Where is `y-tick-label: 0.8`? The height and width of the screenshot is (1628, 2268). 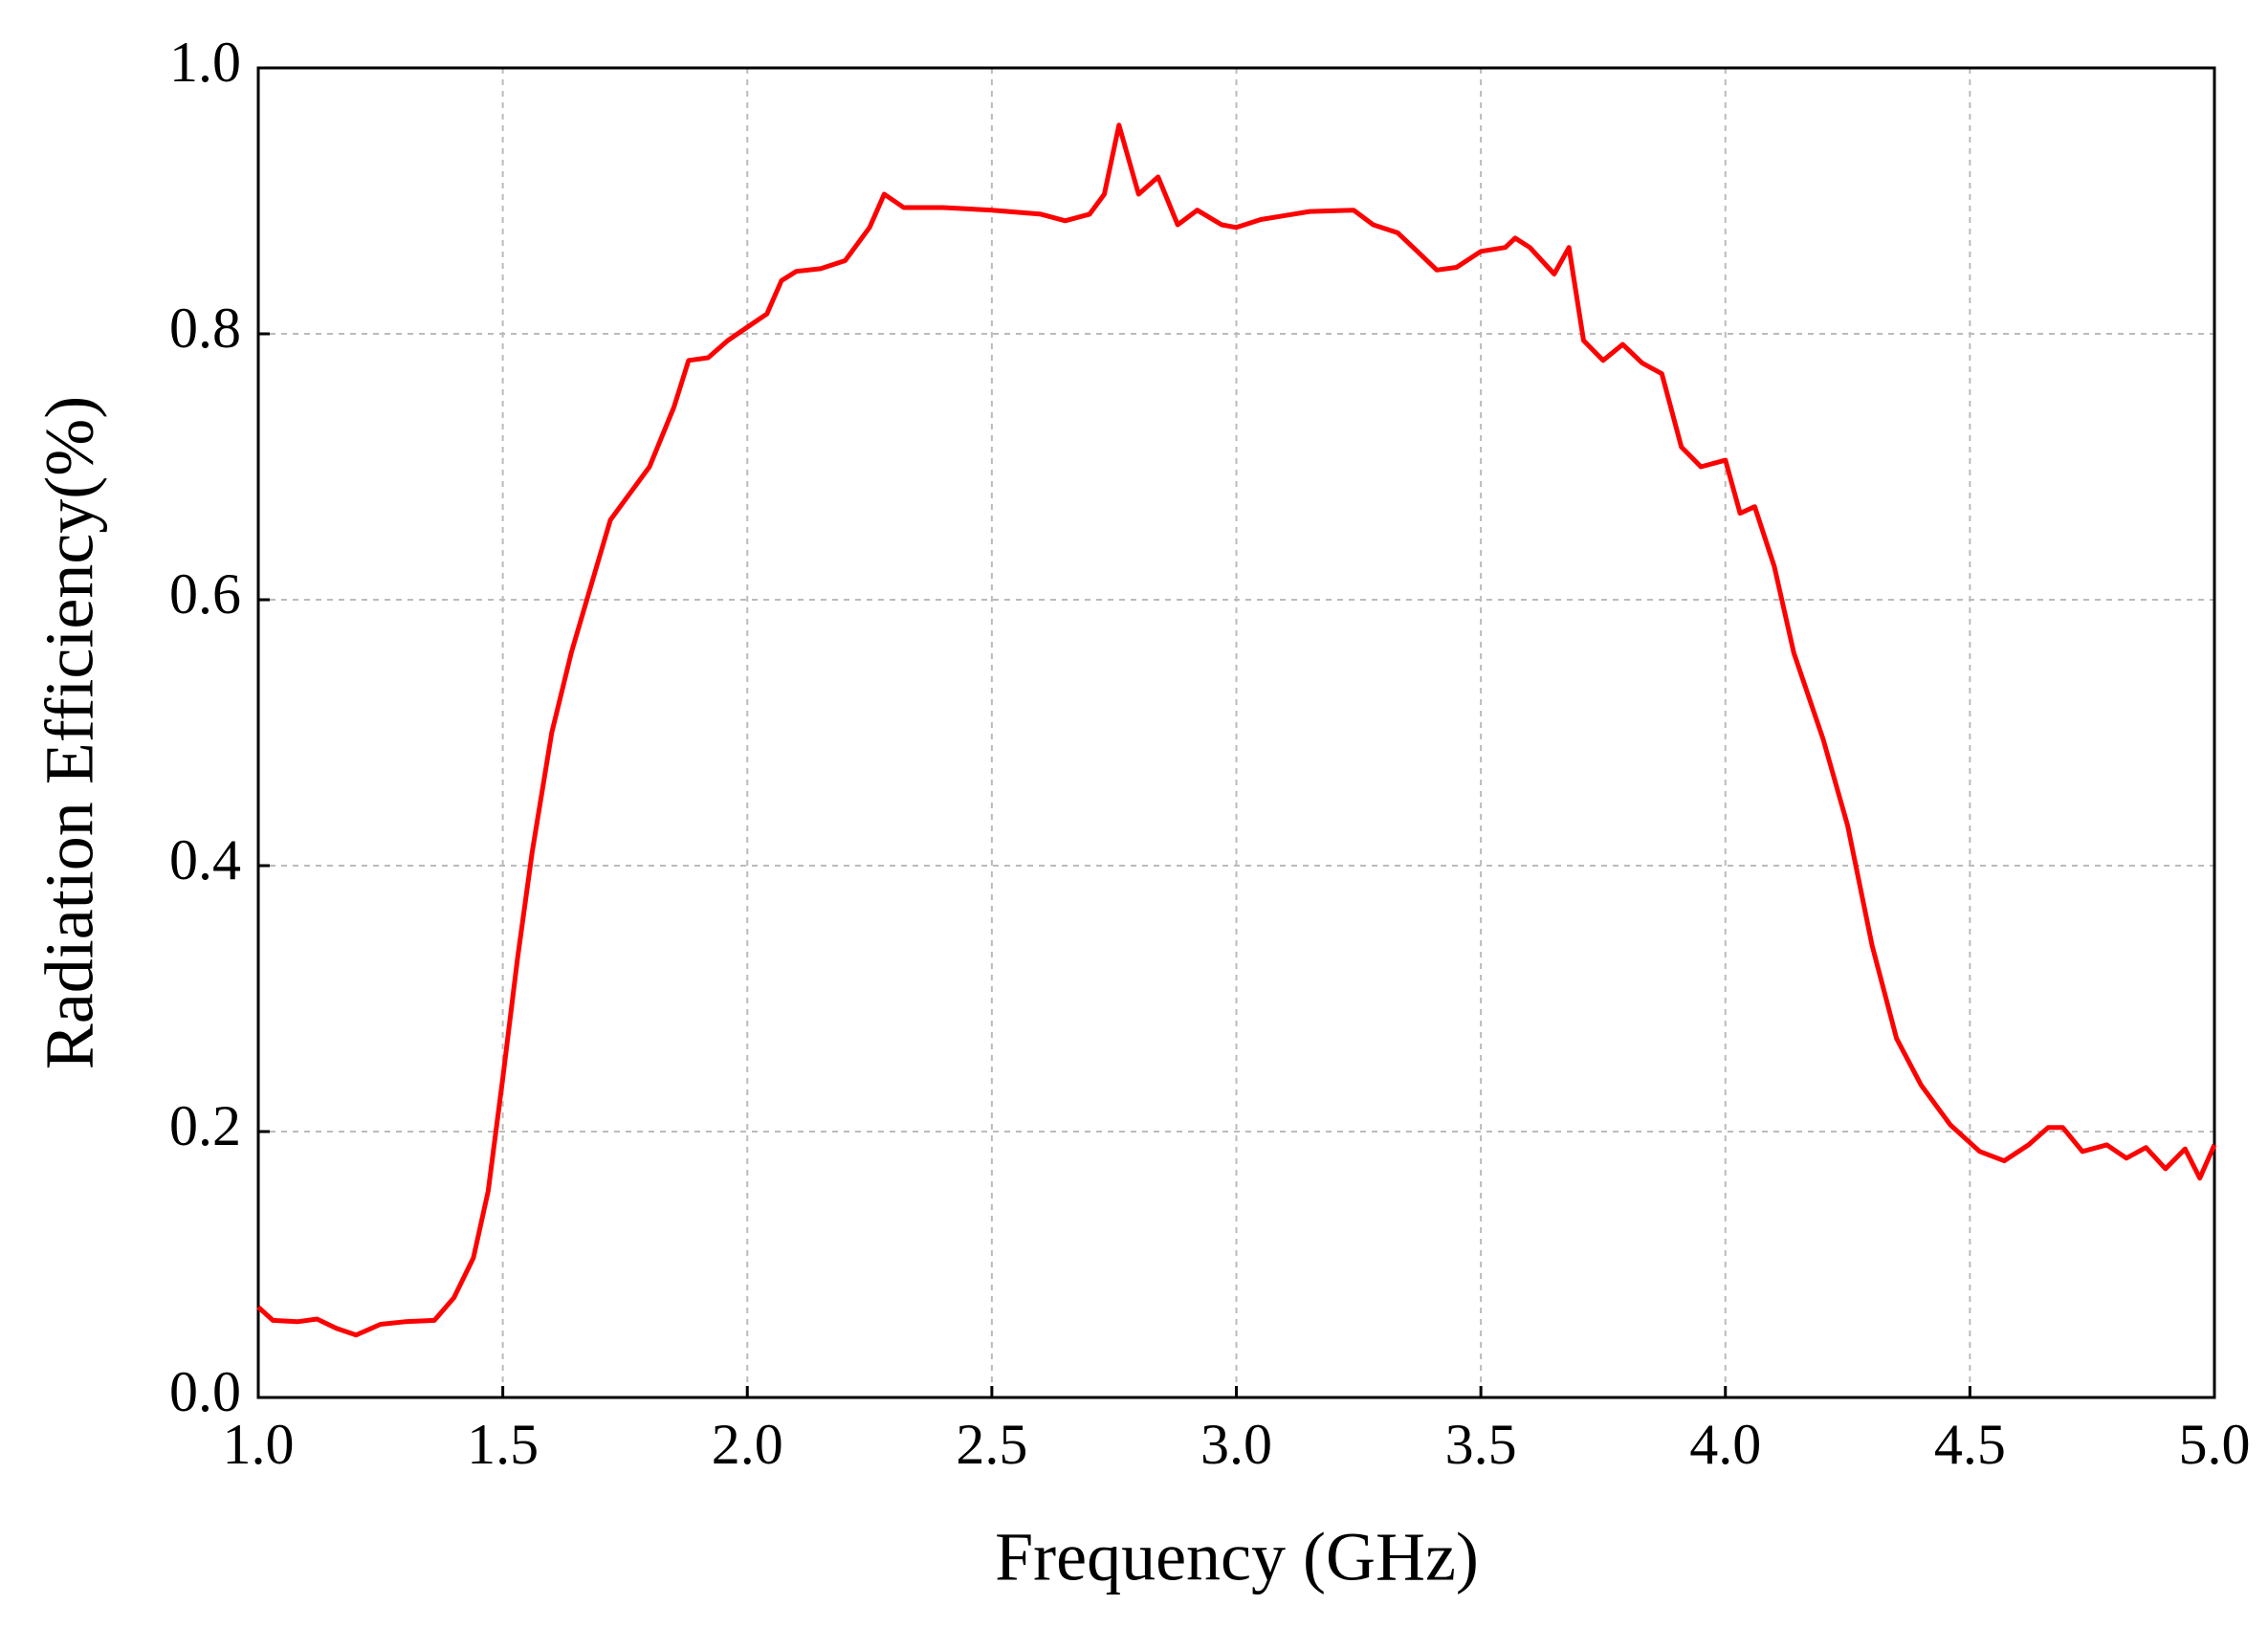 y-tick-label: 0.8 is located at coordinates (205, 328).